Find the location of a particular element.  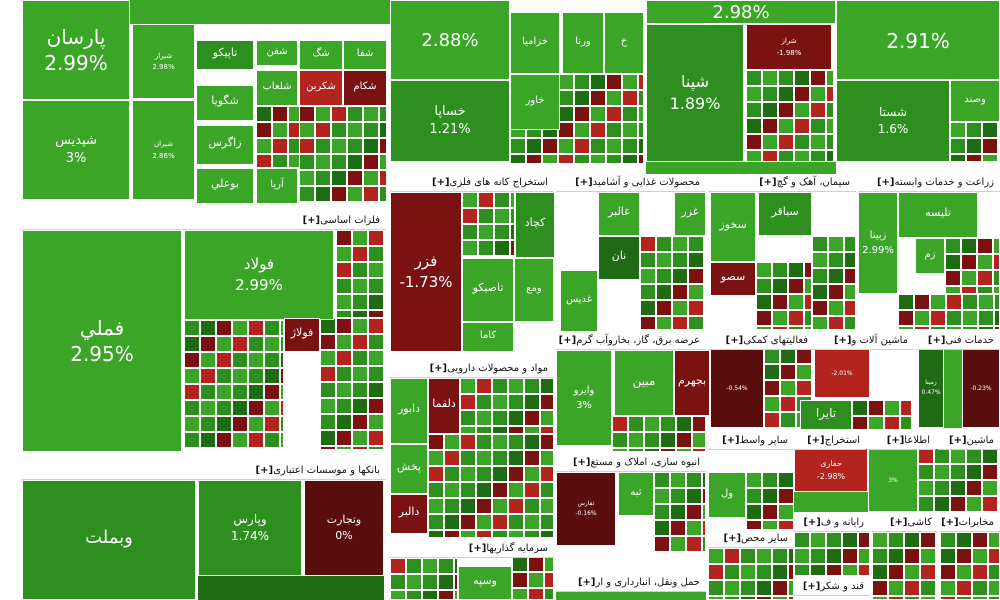

stock-tile: وصند is located at coordinates (975, 101).